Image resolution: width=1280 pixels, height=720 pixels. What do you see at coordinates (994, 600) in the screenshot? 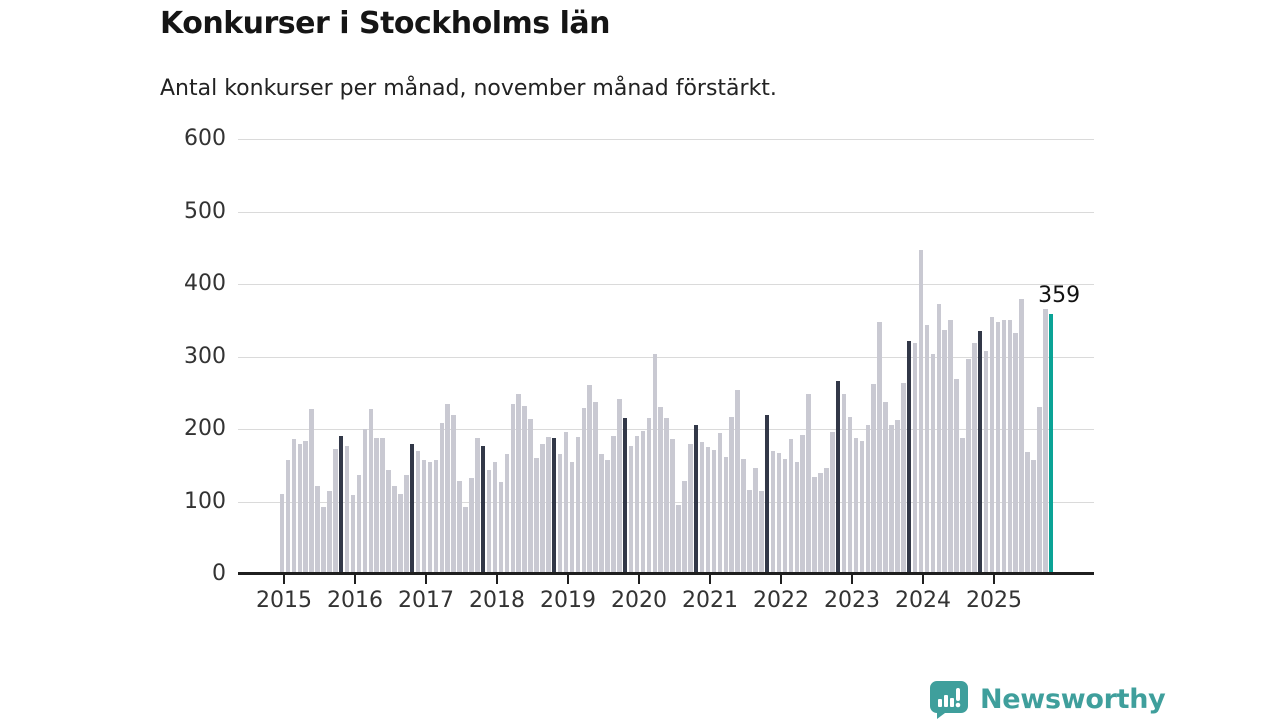
I see `x-axis-label-2025: 2025` at bounding box center [994, 600].